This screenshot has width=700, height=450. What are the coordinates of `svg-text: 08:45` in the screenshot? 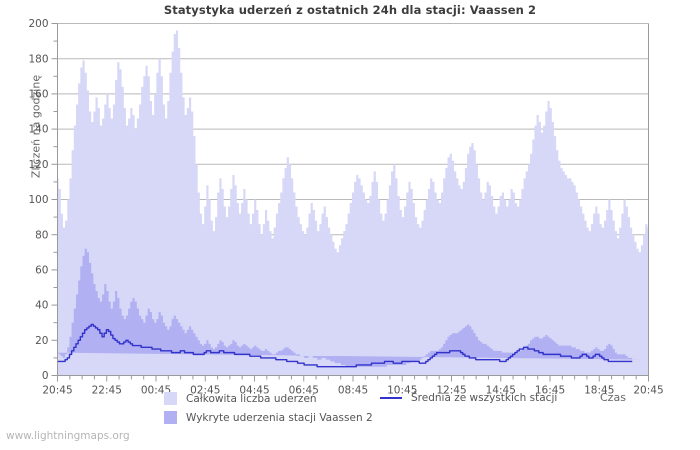 It's located at (353, 391).